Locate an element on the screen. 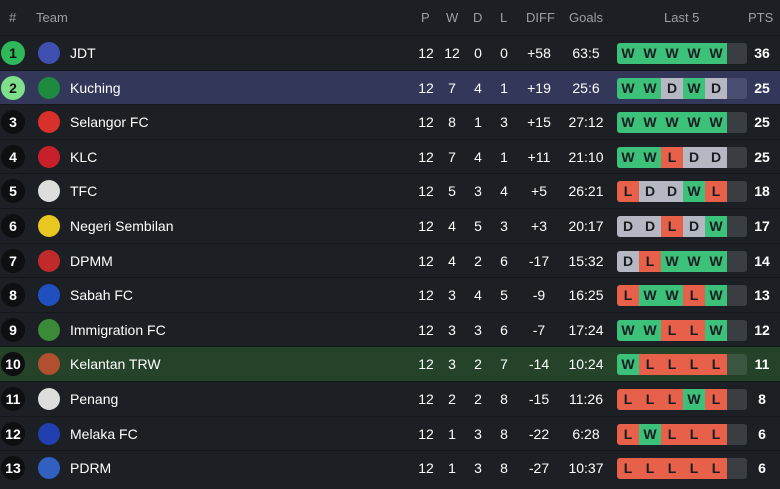  cell-l: 7 is located at coordinates (504, 364).